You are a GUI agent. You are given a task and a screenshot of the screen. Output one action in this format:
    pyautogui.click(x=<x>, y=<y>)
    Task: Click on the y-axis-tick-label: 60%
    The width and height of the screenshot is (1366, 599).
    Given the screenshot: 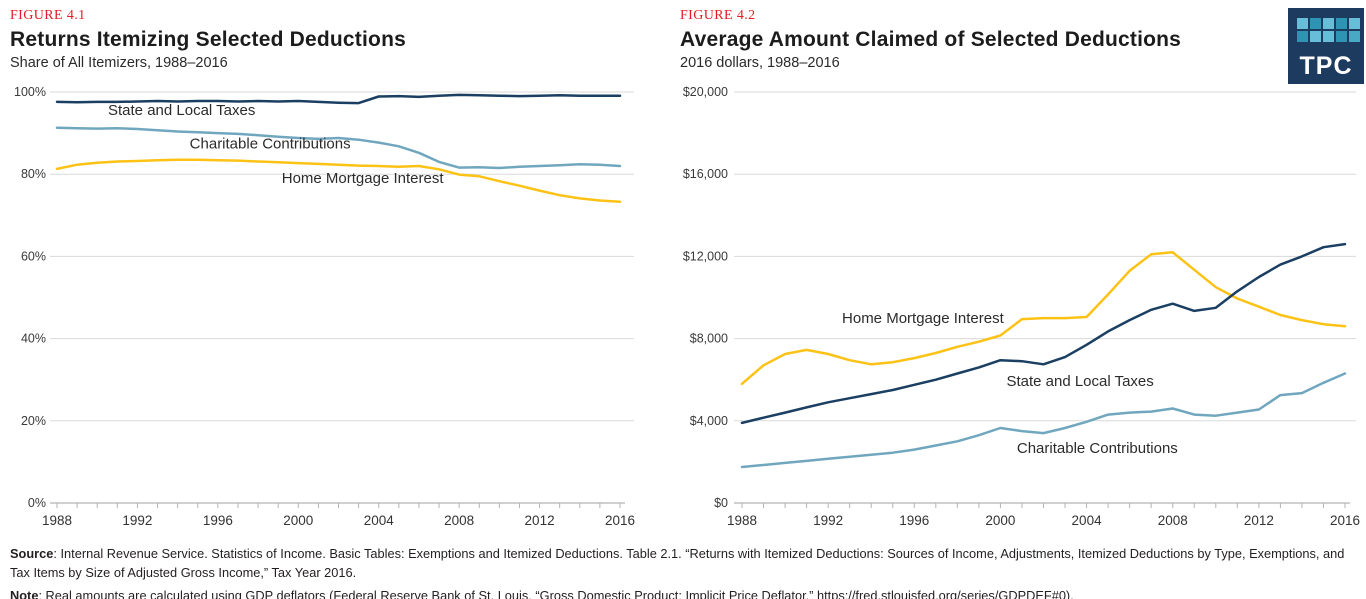 What is the action you would take?
    pyautogui.click(x=33, y=256)
    